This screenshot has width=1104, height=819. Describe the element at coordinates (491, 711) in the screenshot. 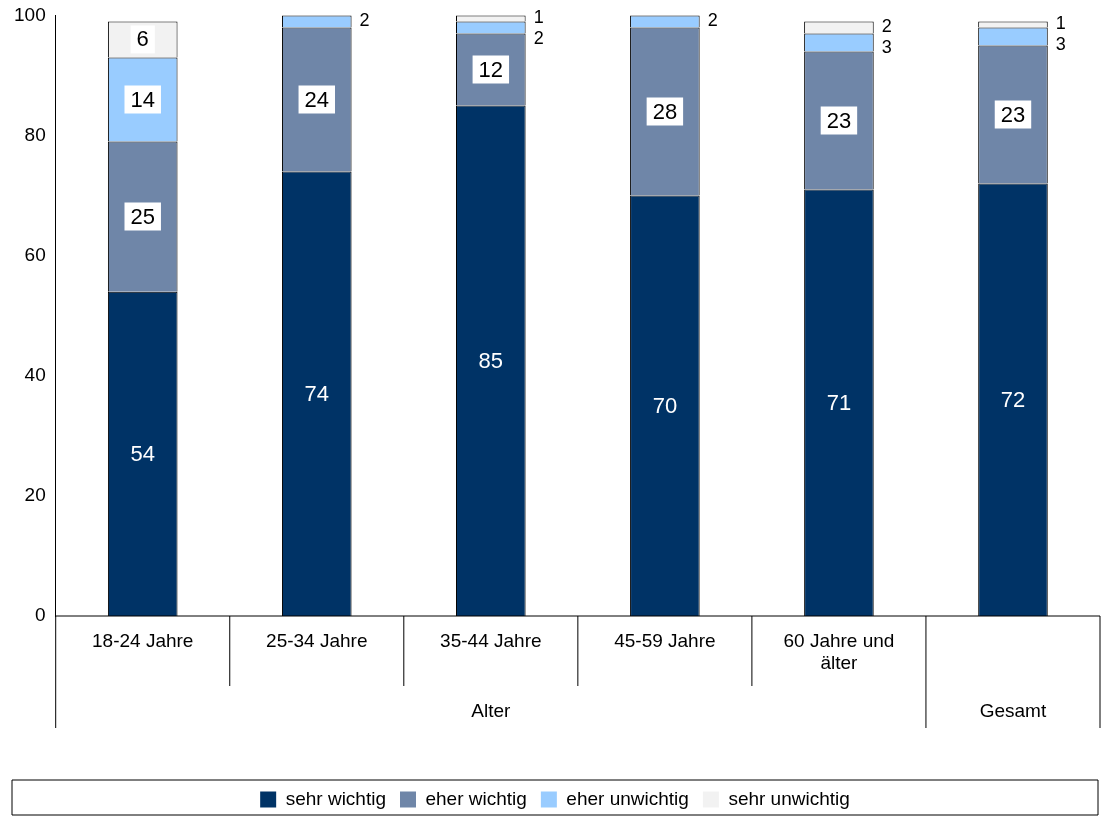

I see `text: Alter` at that location.